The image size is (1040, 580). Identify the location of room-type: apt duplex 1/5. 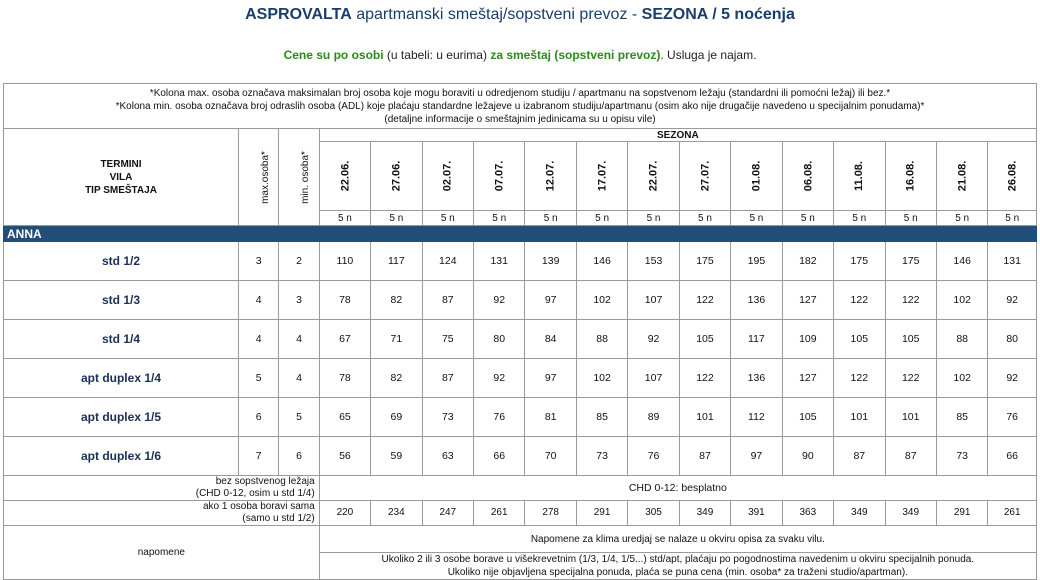
(121, 417).